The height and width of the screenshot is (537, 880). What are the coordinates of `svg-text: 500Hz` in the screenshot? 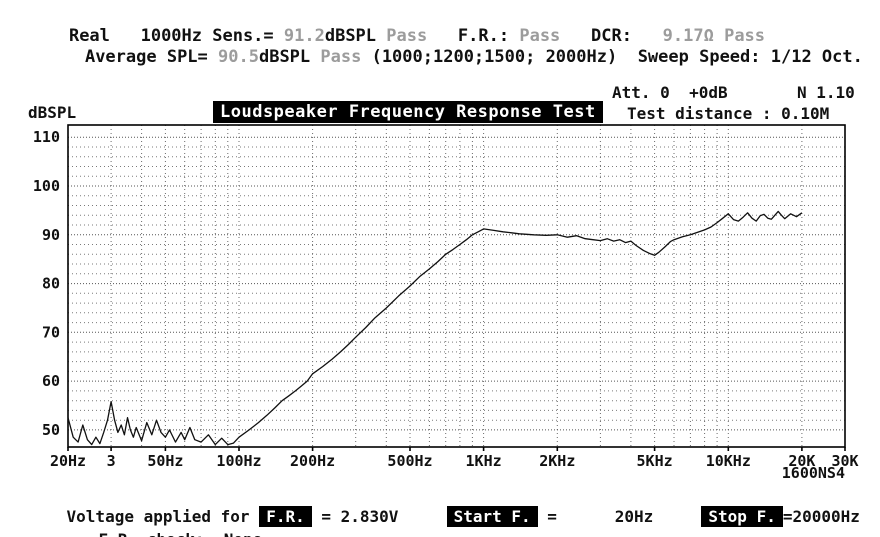 It's located at (409, 461).